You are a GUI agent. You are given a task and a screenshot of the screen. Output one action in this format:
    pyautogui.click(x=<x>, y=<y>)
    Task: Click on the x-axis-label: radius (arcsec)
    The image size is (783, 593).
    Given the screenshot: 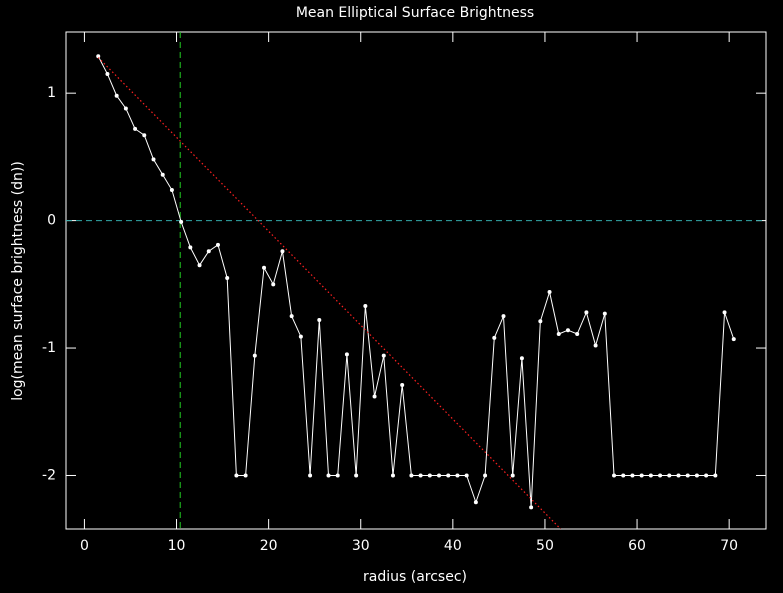 What is the action you would take?
    pyautogui.click(x=415, y=577)
    